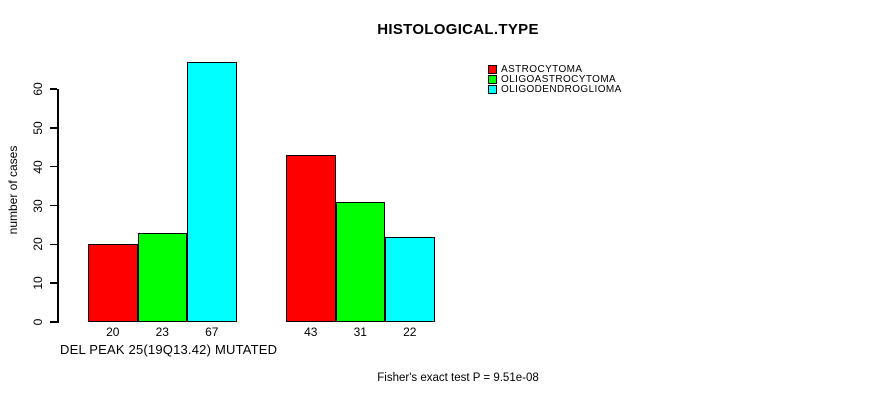 The image size is (890, 400). What do you see at coordinates (559, 79) in the screenshot?
I see `legend-label: OLIGOASTROCYTOMA` at bounding box center [559, 79].